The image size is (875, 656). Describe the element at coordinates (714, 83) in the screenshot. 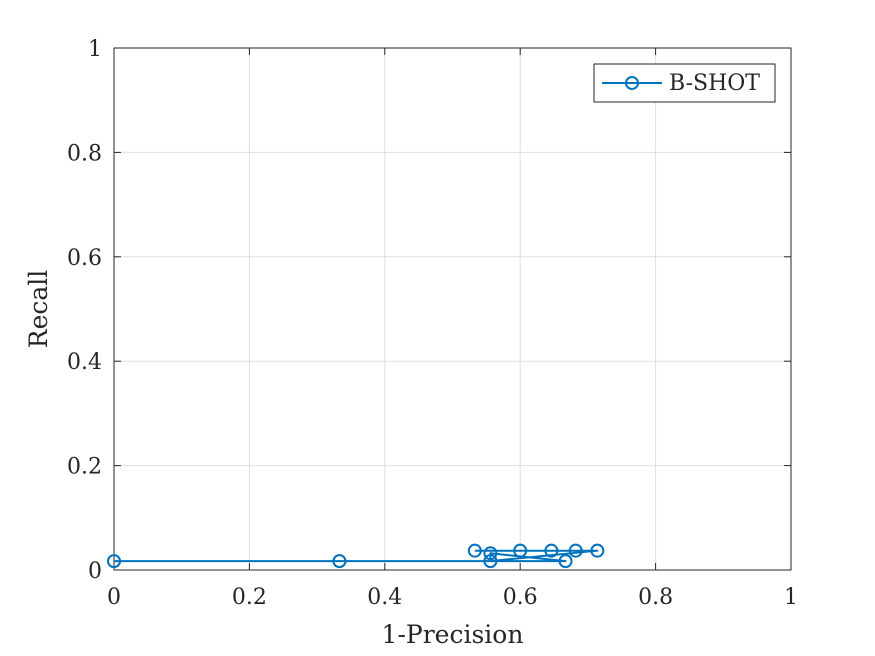

I see `legend-entry-label: B-SHOT` at that location.